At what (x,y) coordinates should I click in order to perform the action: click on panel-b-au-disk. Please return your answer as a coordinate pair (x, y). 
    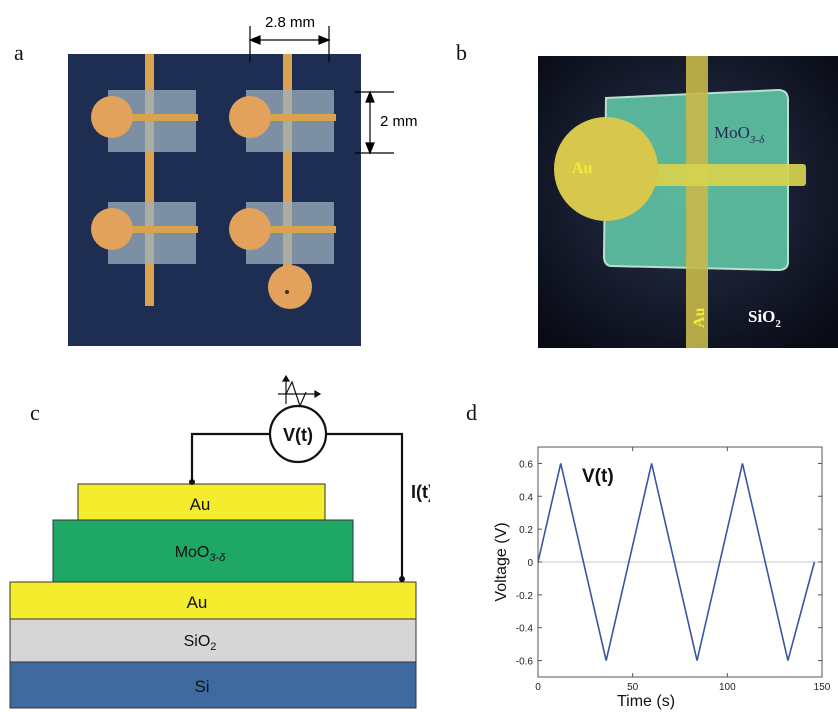
    Looking at the image, I should click on (606, 169).